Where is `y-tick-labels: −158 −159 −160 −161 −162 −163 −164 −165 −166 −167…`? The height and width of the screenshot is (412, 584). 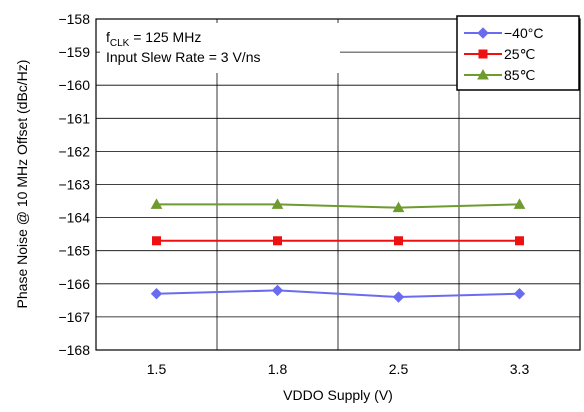 y-tick-labels: −158 −159 −160 −161 −162 −163 −164 −165 −166 −167… is located at coordinates (74, 184).